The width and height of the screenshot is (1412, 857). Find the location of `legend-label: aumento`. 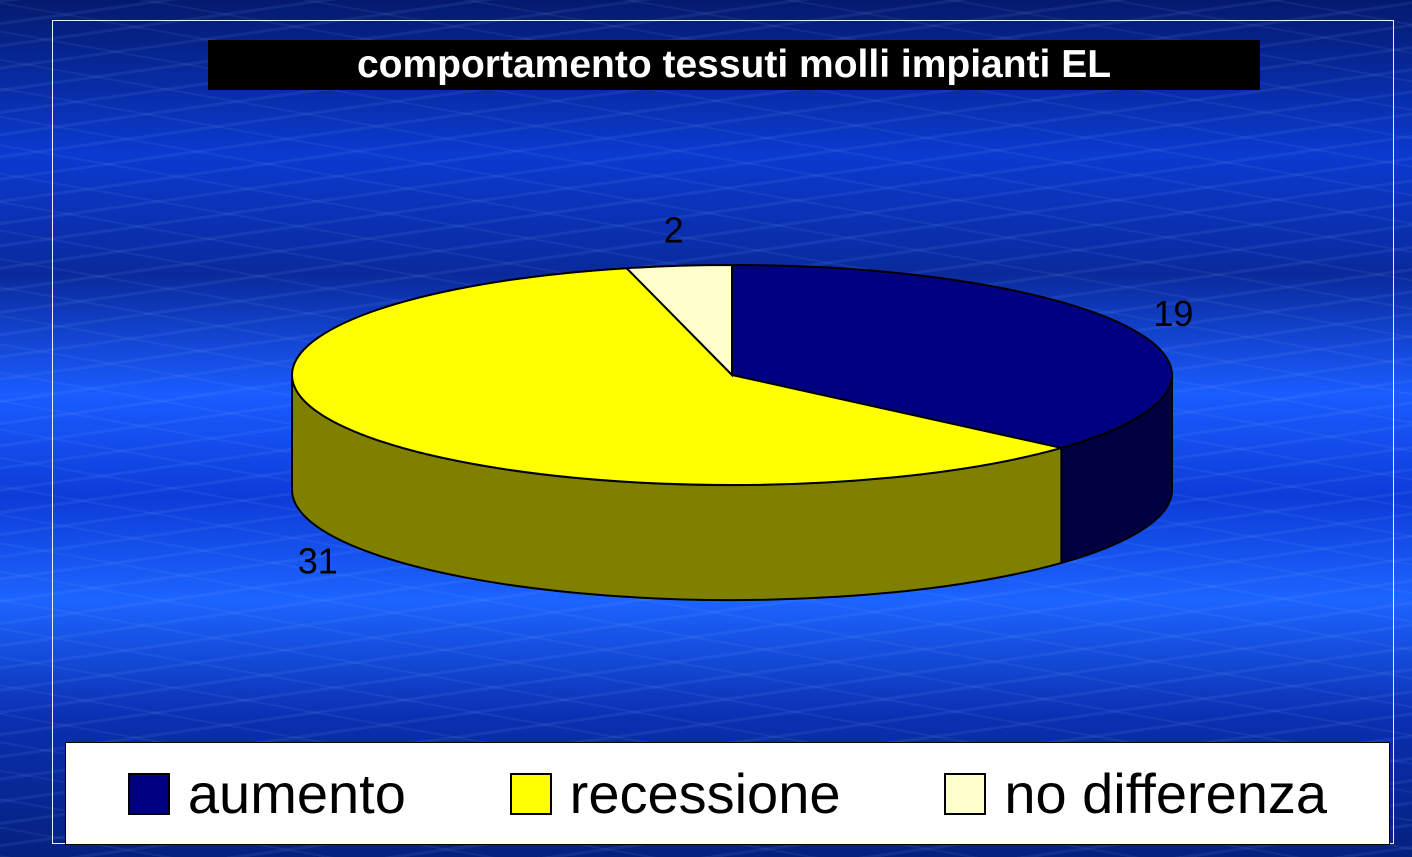

legend-label: aumento is located at coordinates (296, 793).